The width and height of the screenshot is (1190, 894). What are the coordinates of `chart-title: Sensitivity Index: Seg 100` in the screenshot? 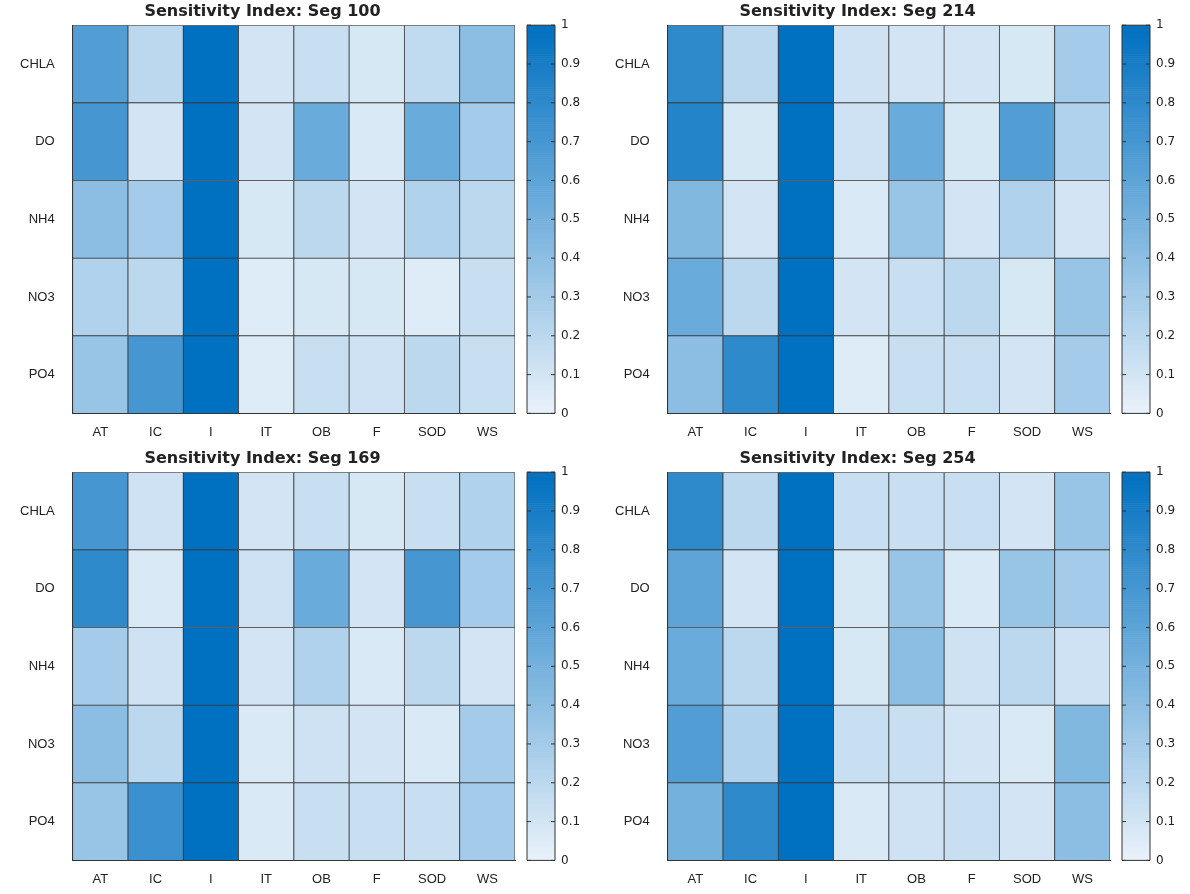 It's located at (262, 10).